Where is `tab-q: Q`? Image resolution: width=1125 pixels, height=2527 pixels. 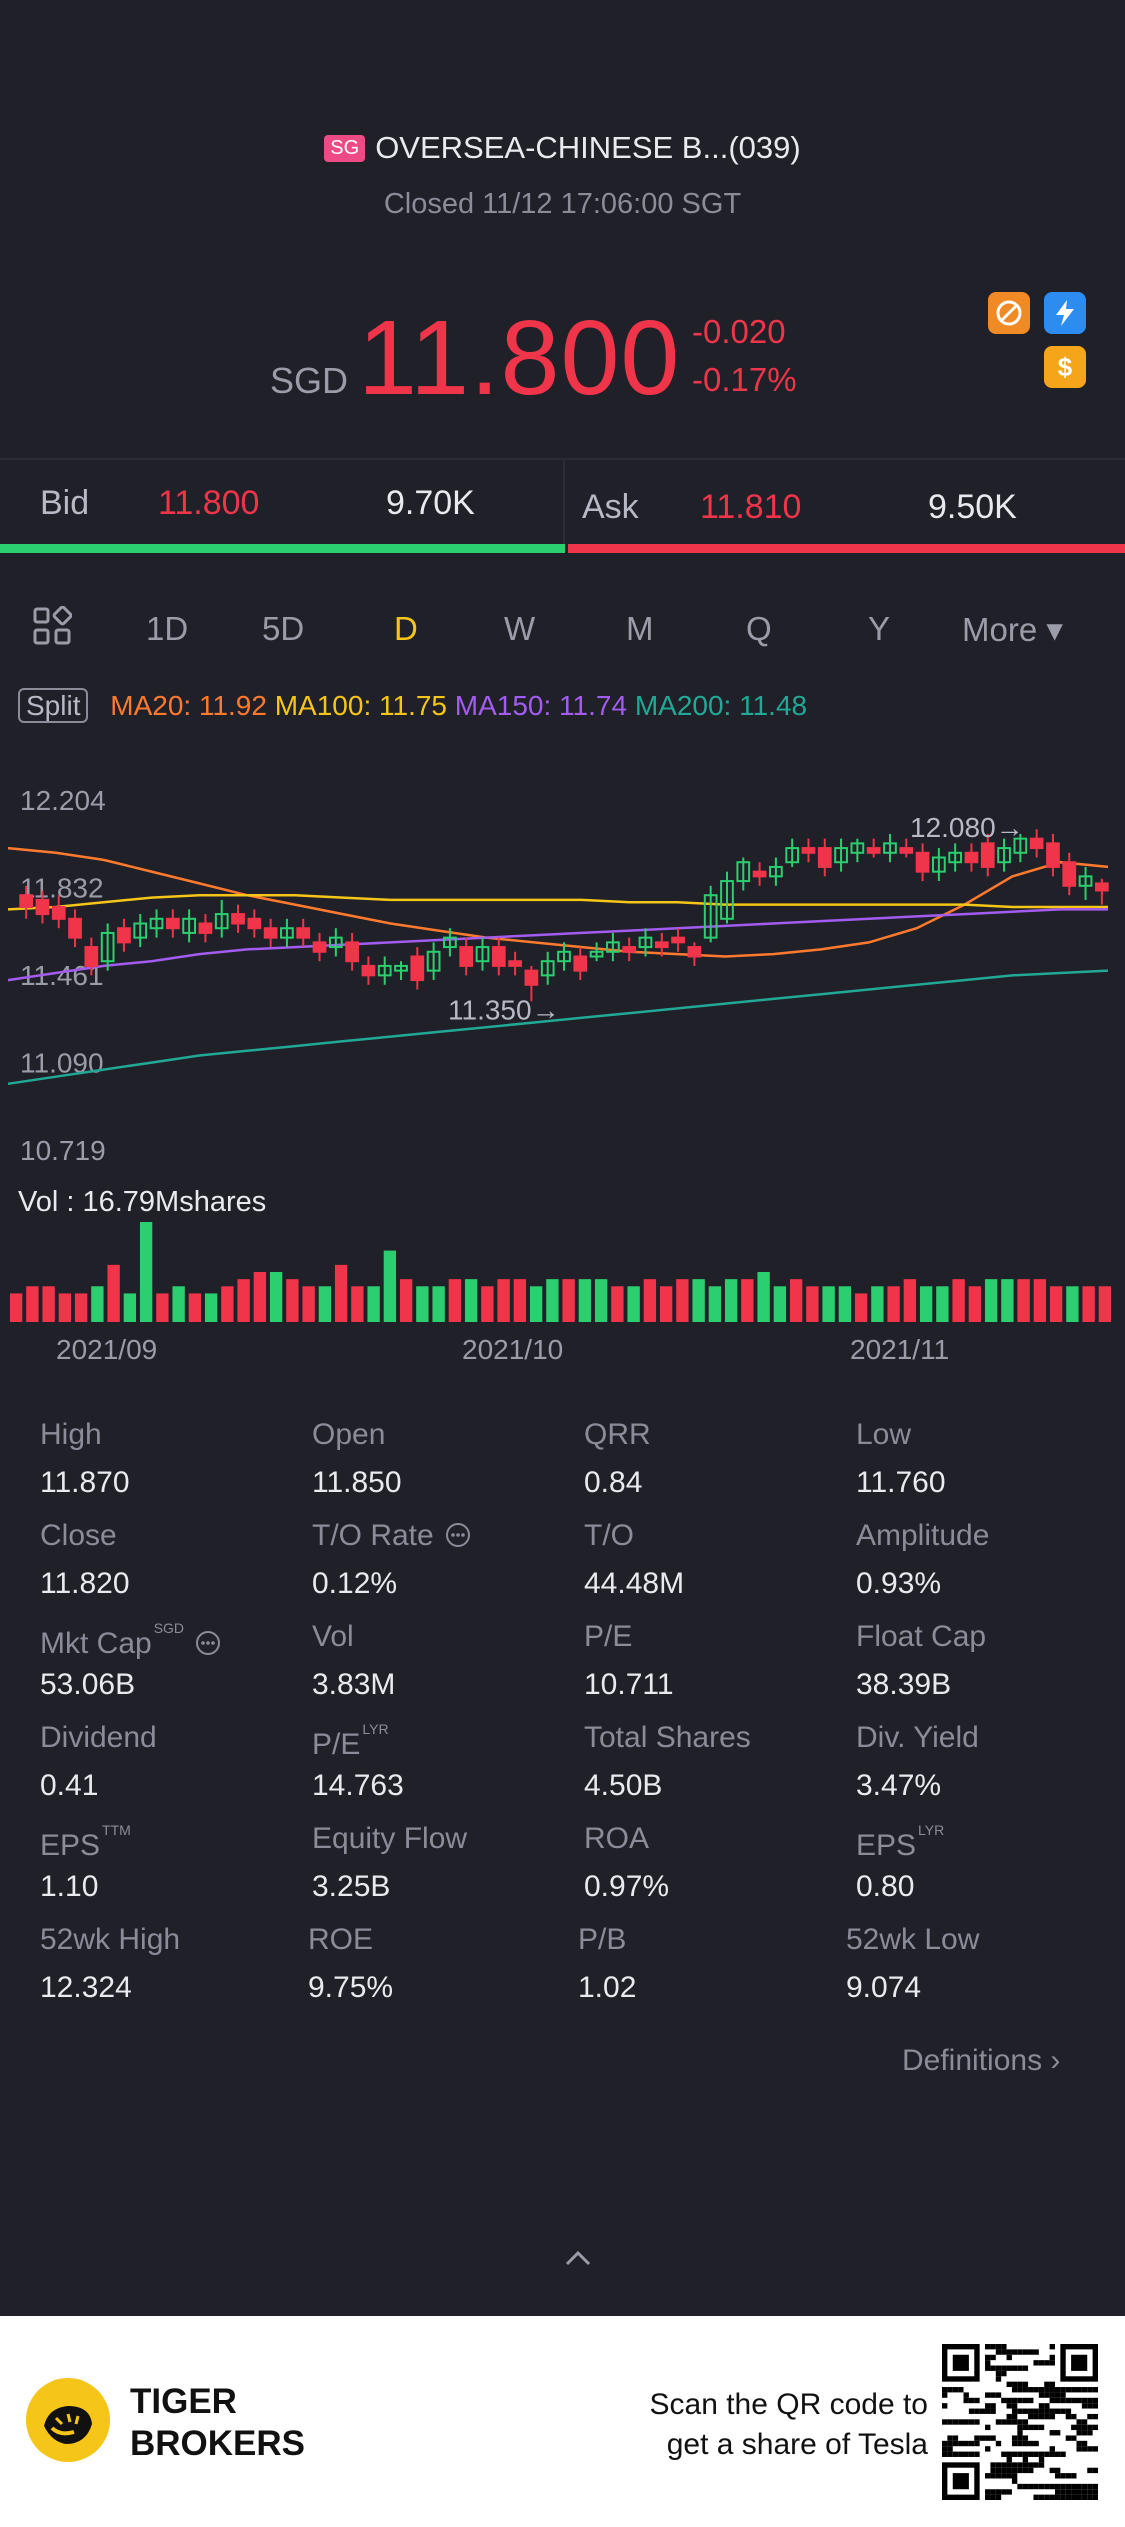
tab-q: Q is located at coordinates (759, 628).